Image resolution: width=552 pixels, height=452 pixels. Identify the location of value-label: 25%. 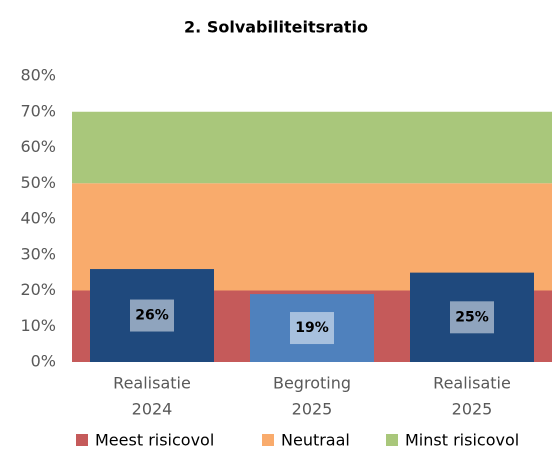
(472, 317).